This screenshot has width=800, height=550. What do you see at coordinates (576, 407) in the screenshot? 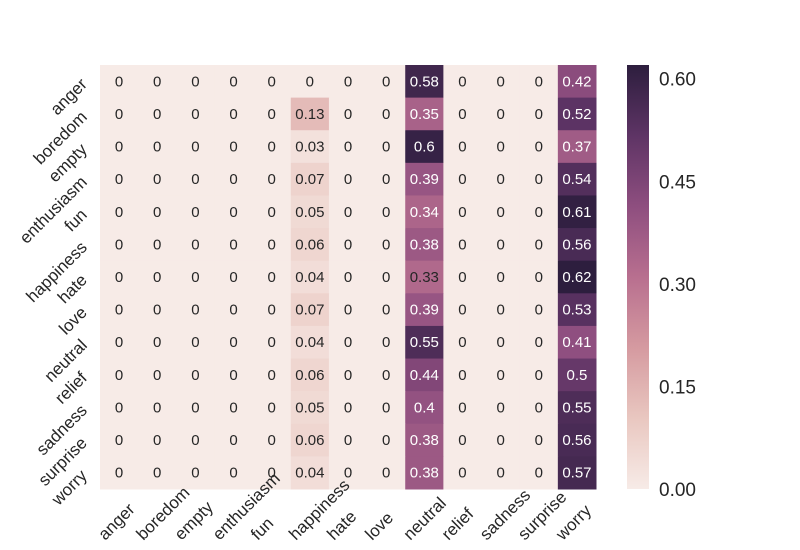
I see `cell-value-label: 0.55` at bounding box center [576, 407].